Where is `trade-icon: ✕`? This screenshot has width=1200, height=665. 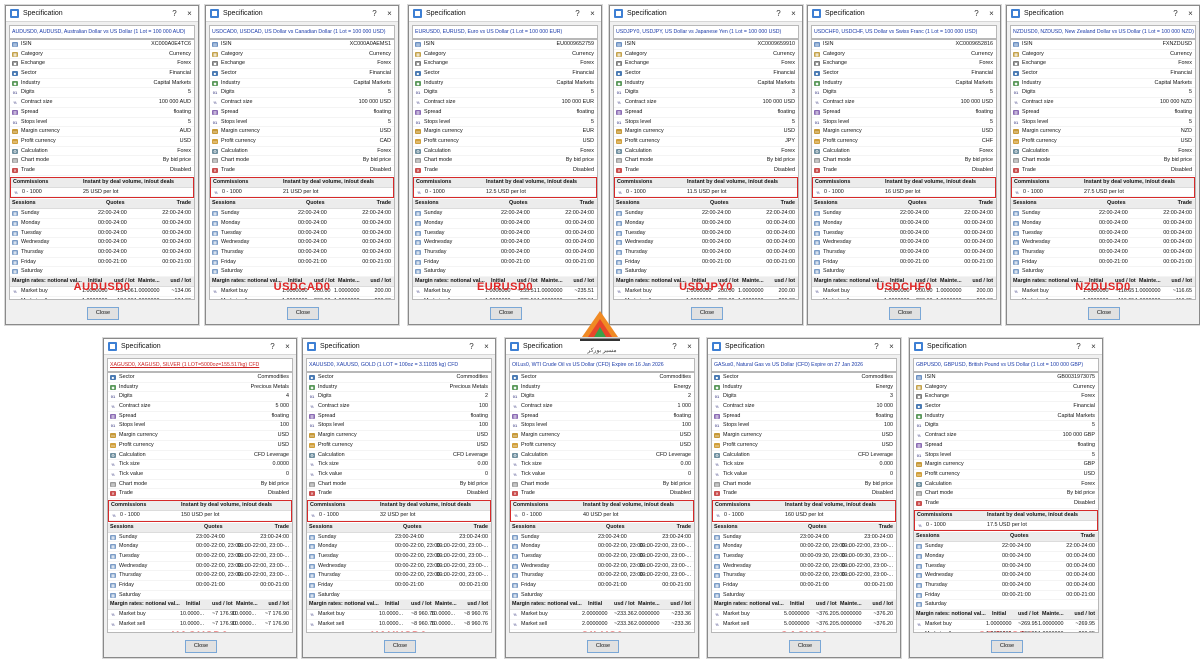
trade-icon: ✕ is located at coordinates (215, 170).